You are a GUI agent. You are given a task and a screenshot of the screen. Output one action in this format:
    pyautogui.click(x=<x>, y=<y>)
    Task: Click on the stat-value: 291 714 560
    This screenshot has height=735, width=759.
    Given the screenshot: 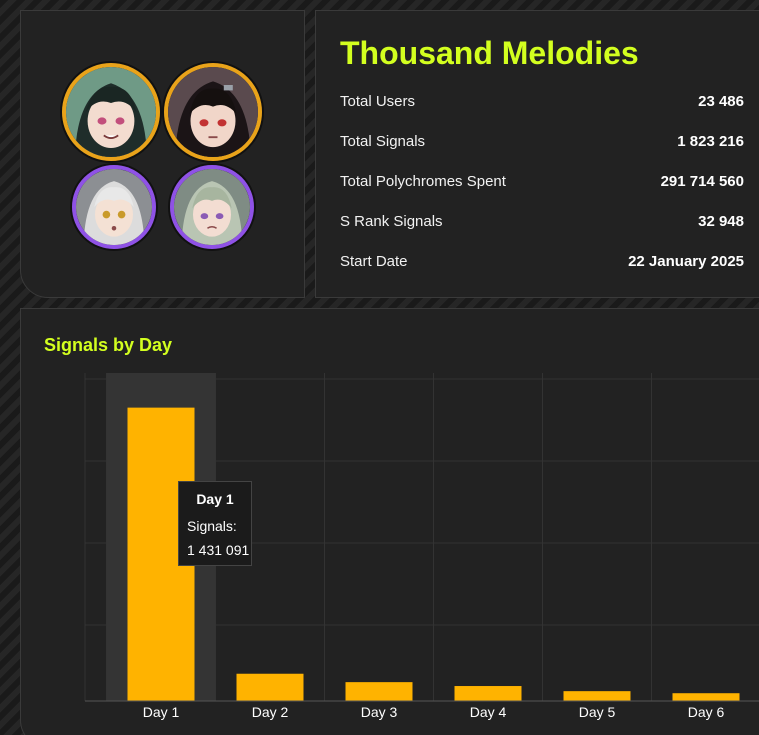 What is the action you would take?
    pyautogui.click(x=702, y=181)
    